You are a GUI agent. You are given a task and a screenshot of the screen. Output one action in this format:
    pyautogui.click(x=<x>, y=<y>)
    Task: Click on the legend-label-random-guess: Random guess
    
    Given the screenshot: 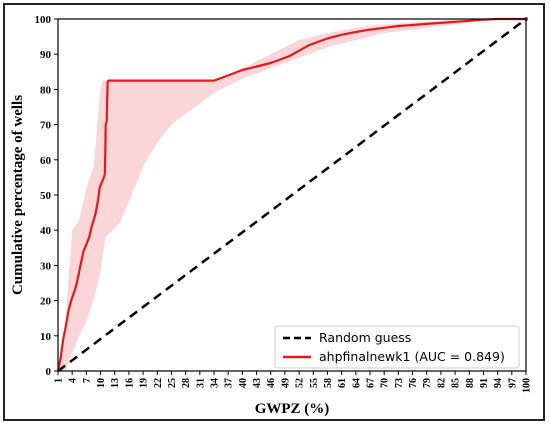 What is the action you would take?
    pyautogui.click(x=365, y=337)
    